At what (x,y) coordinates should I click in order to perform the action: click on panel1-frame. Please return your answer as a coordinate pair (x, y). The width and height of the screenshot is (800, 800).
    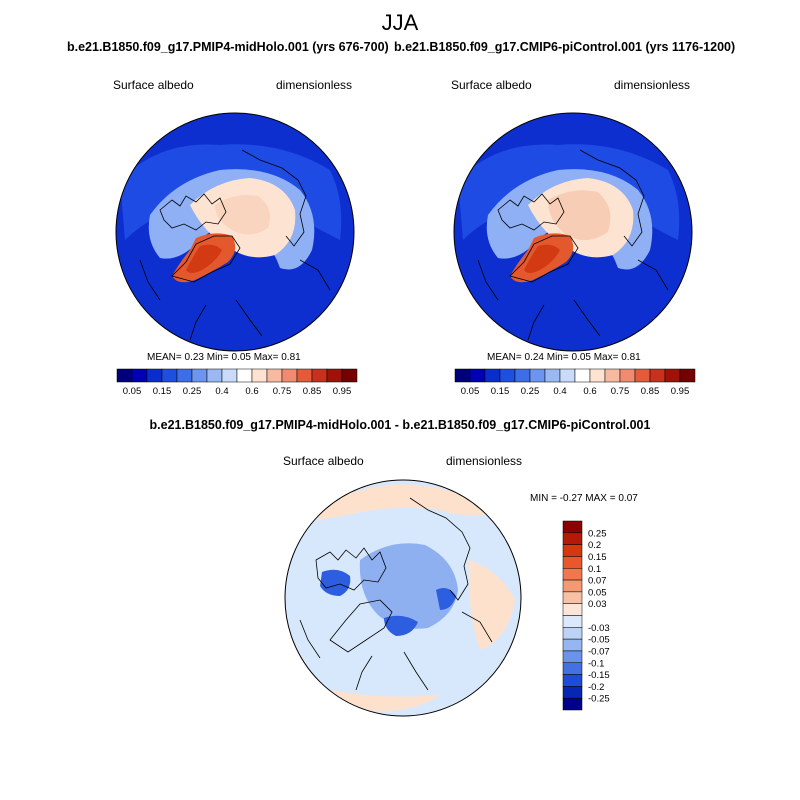
    Looking at the image, I should click on (235, 232).